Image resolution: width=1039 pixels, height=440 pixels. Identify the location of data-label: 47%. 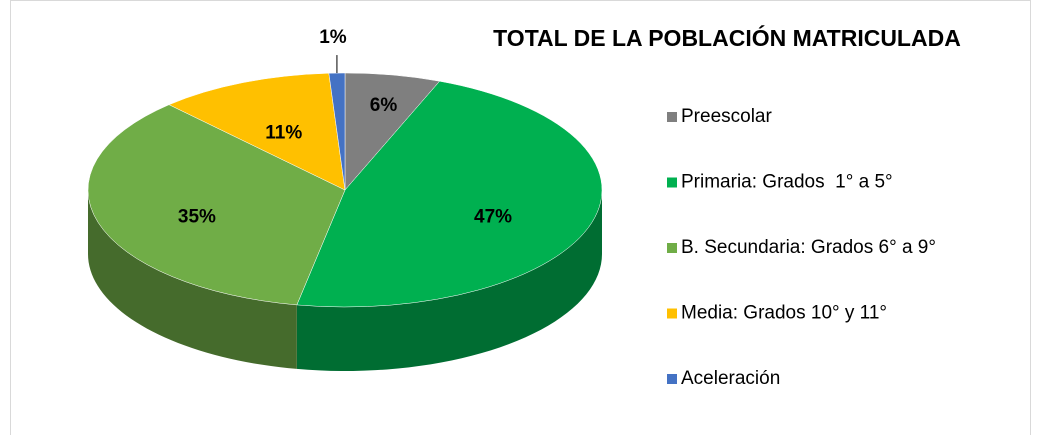
(493, 217).